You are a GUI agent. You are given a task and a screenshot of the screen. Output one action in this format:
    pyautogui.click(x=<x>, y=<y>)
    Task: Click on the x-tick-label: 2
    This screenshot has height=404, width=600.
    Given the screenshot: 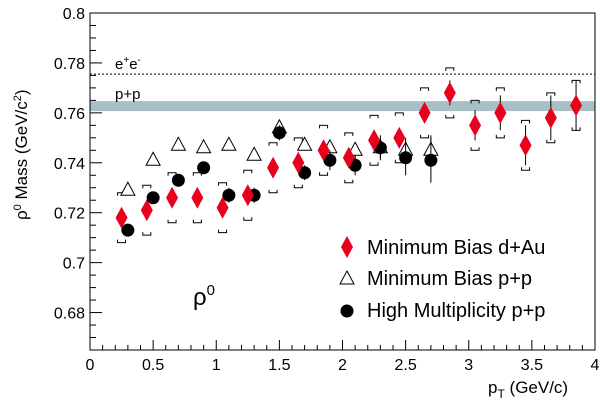 What is the action you would take?
    pyautogui.click(x=342, y=365)
    